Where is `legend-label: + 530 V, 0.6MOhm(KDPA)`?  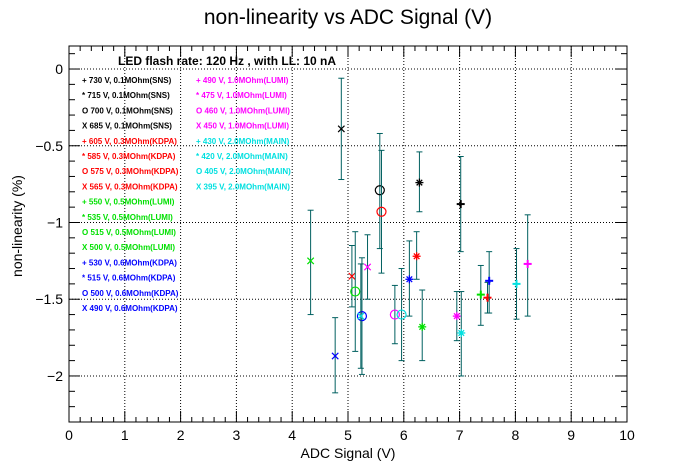
legend-label: + 530 V, 0.6MOhm(KDPA) is located at coordinates (129, 262).